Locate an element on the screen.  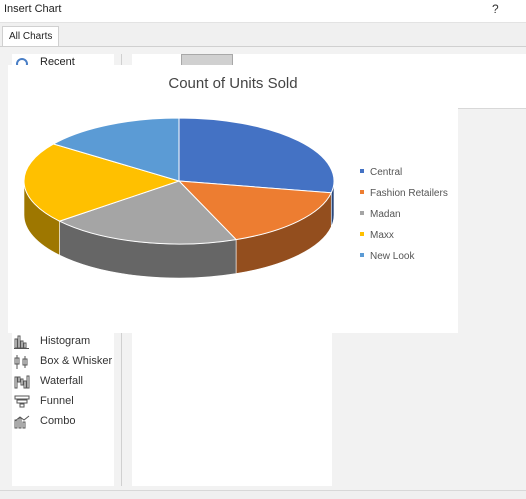
sidebar-item-funnel: Funnel is located at coordinates (69, 402).